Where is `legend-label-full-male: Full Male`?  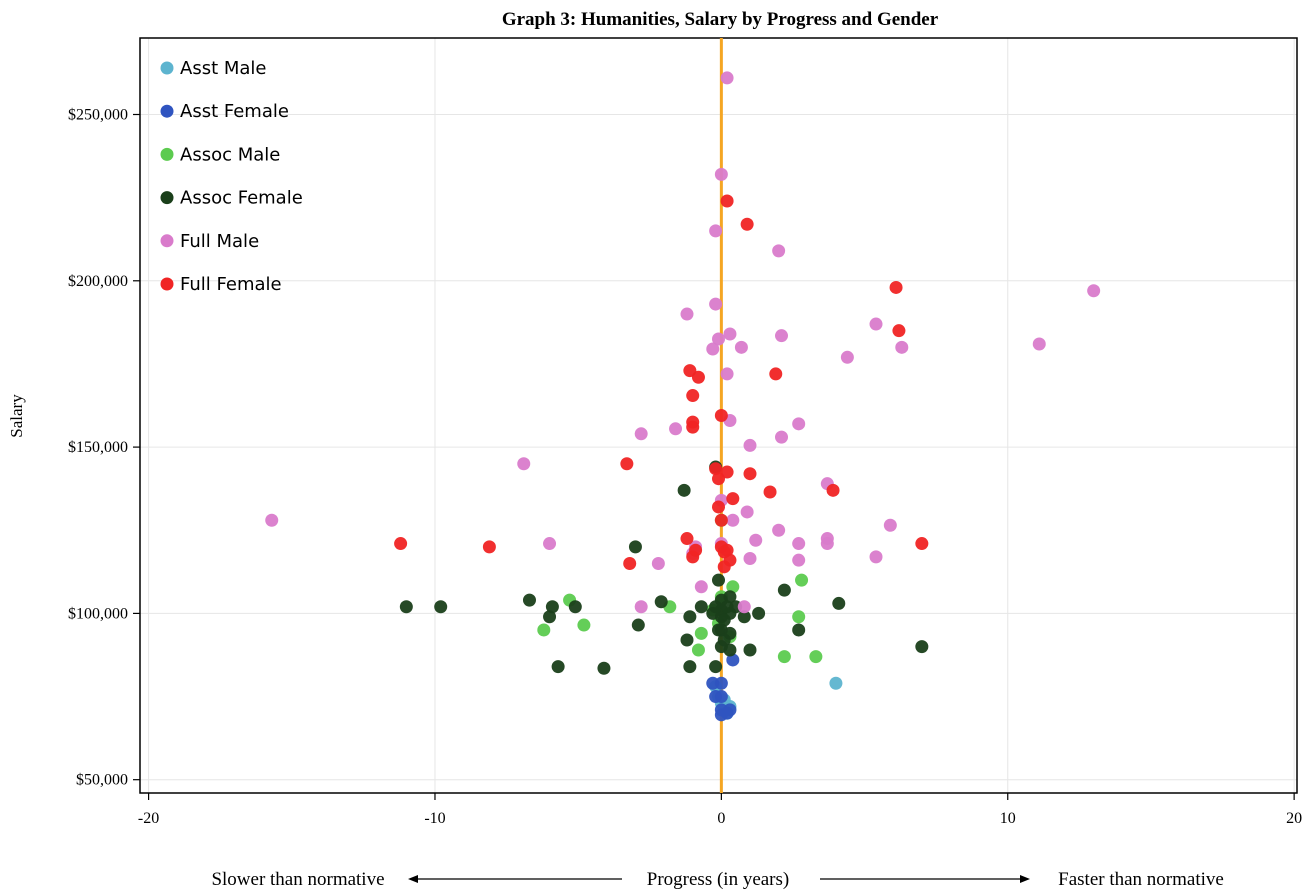 legend-label-full-male: Full Male is located at coordinates (219, 241).